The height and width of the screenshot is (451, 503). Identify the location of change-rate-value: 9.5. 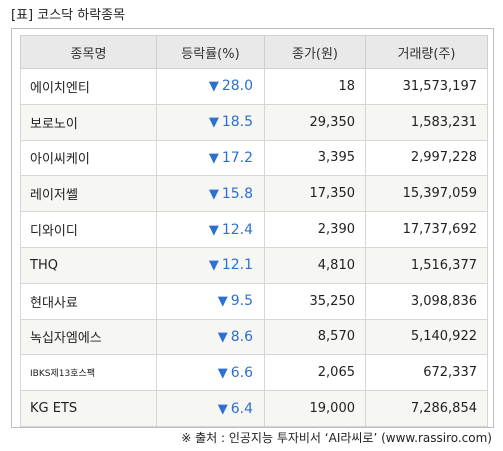
(241, 301).